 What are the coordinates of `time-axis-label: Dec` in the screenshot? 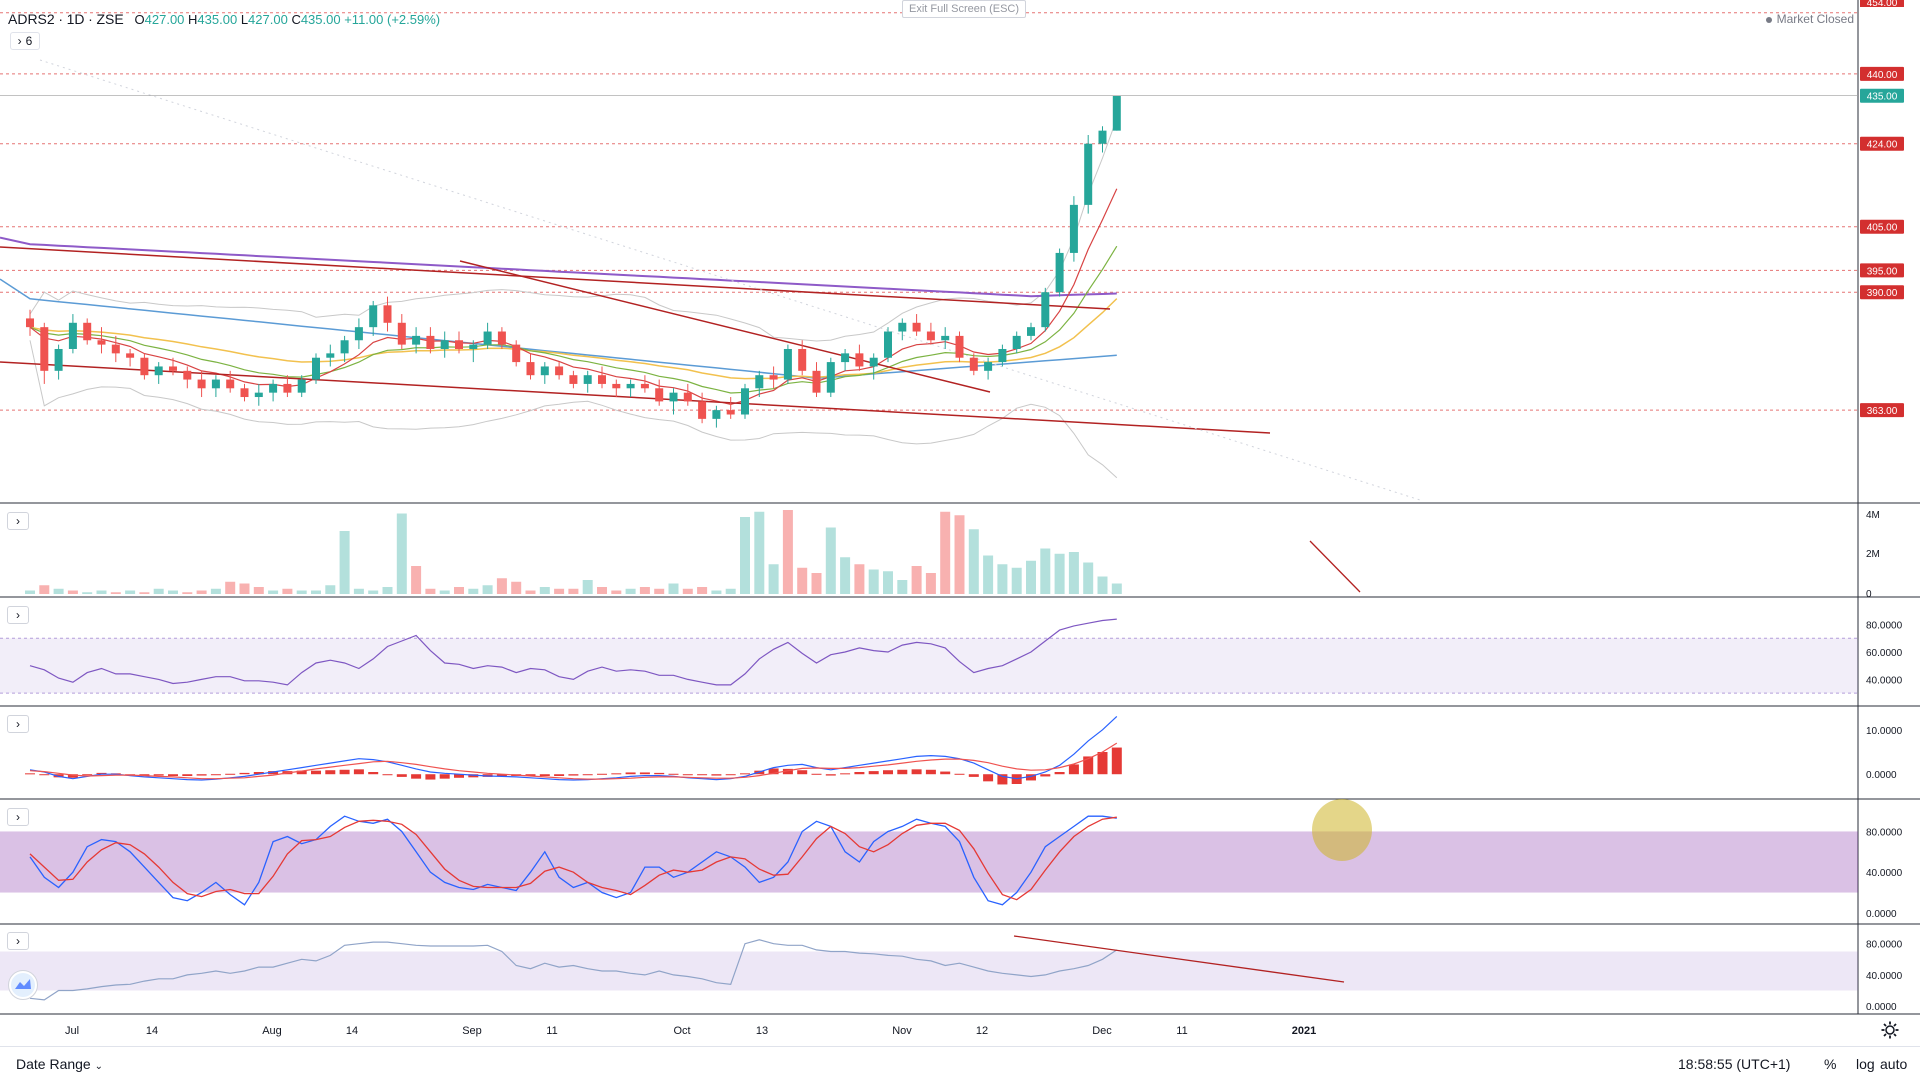 It's located at (1102, 1031).